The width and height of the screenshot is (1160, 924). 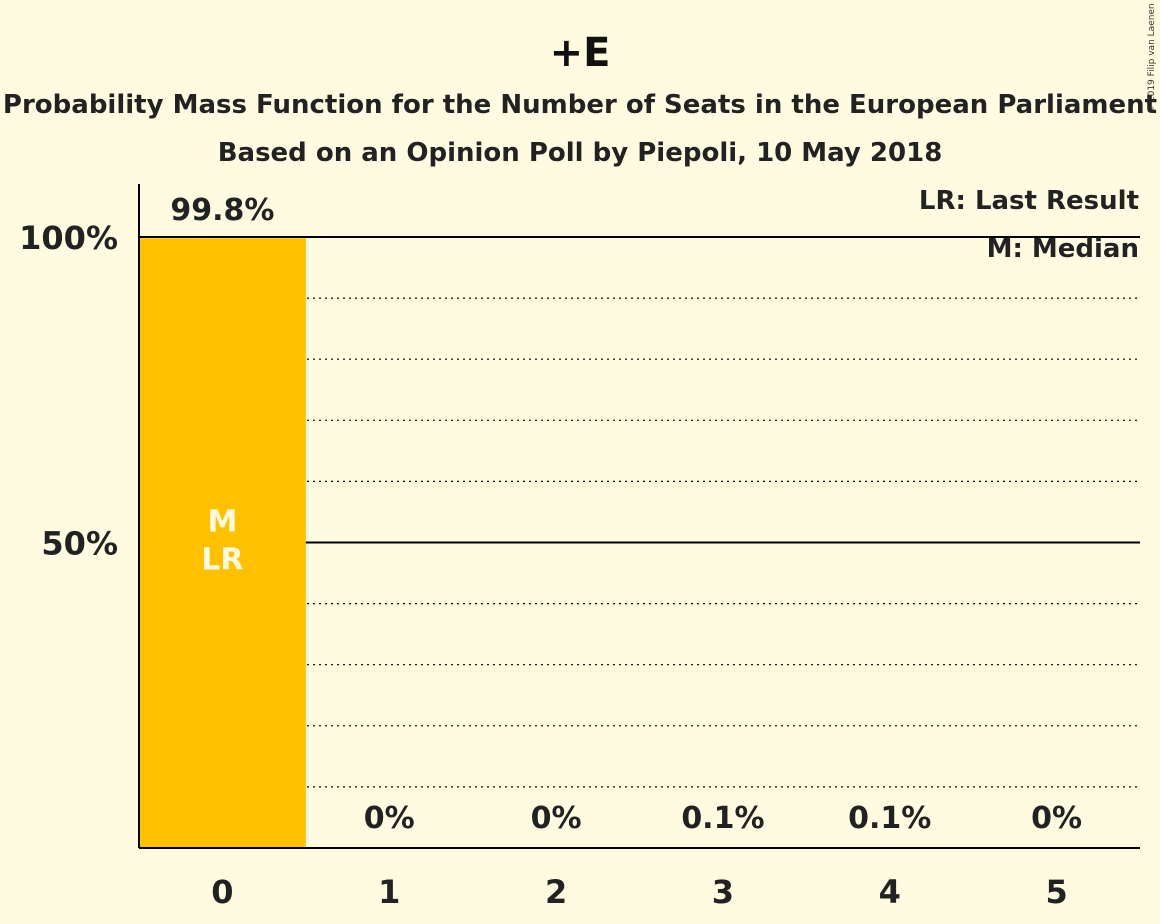 I want to click on x-tick-label: 4, so click(x=890, y=892).